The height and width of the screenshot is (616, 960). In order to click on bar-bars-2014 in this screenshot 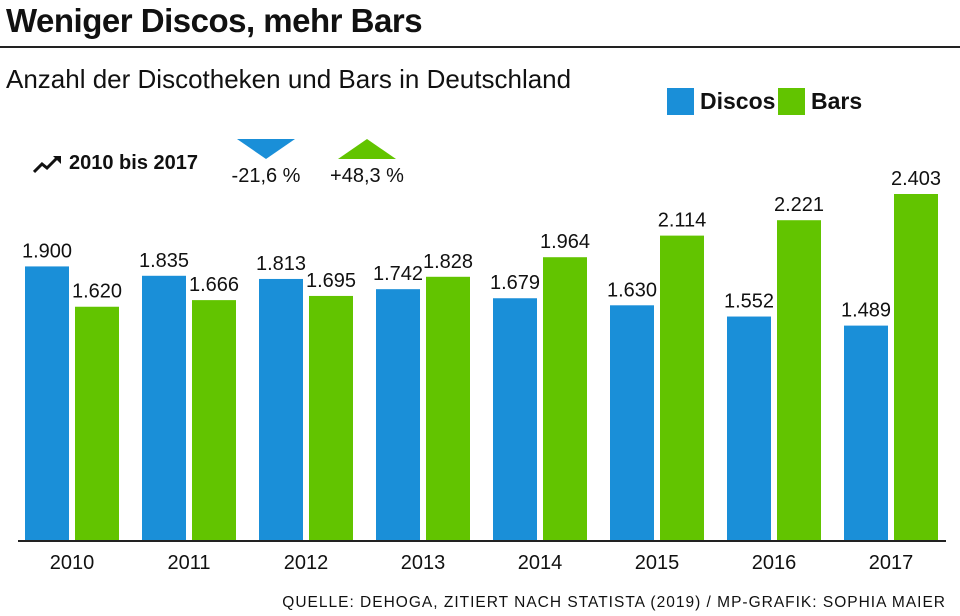, I will do `click(565, 398)`.